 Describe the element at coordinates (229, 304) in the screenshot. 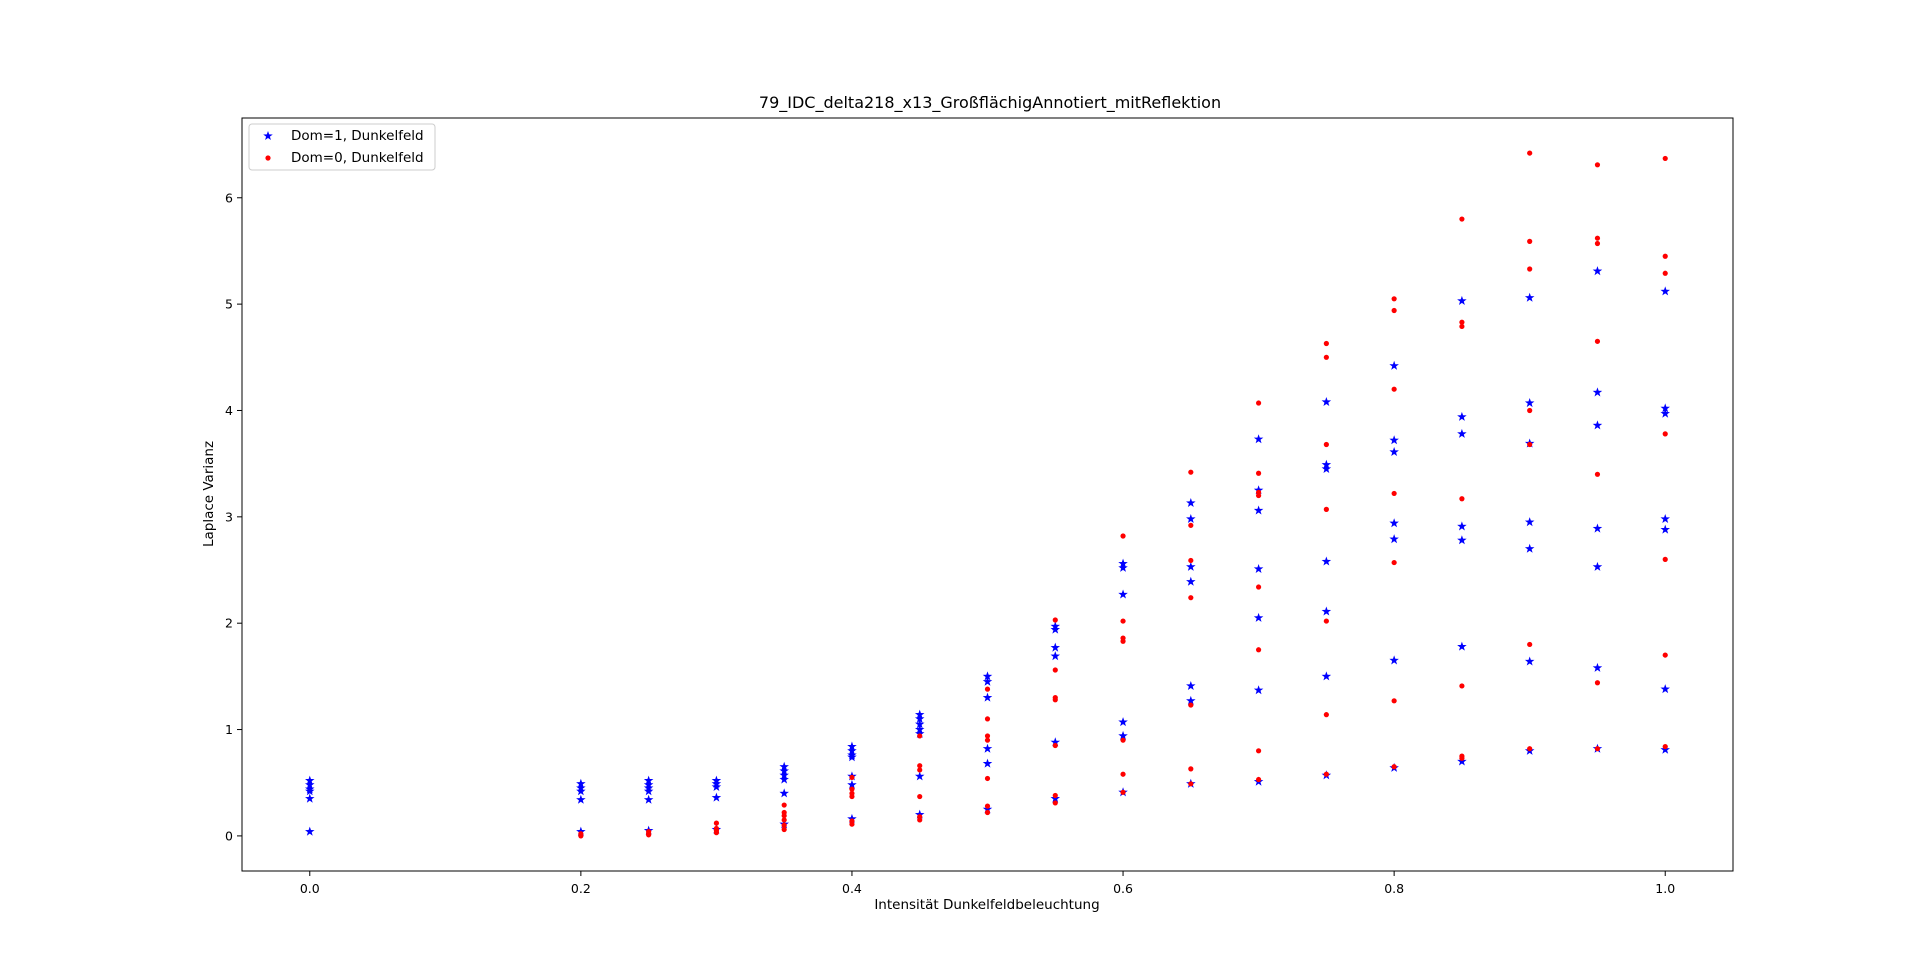

I see `y-tick-label: 5` at that location.